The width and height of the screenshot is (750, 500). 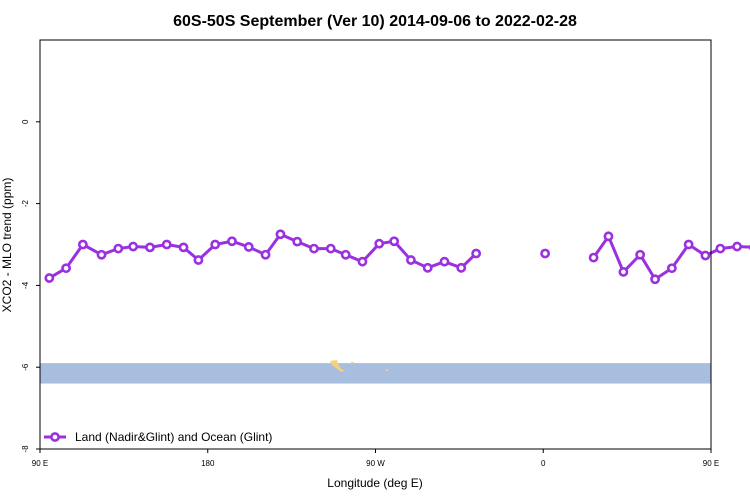 What do you see at coordinates (359, 366) in the screenshot?
I see `land-mass` at bounding box center [359, 366].